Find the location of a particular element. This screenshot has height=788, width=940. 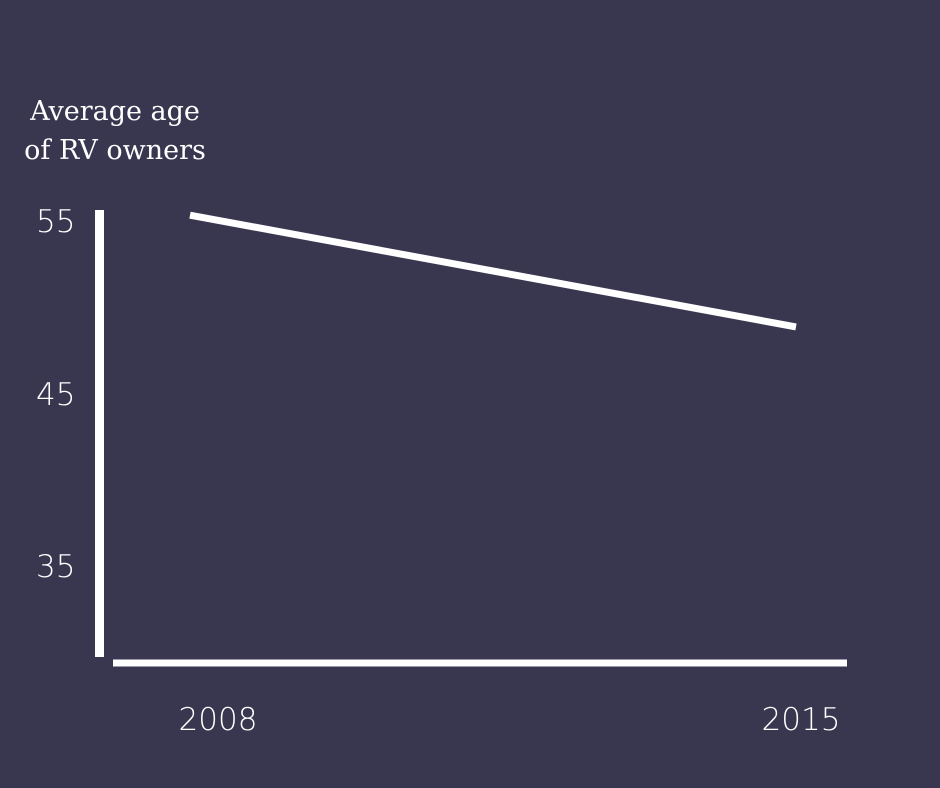

series-layer is located at coordinates (493, 271).